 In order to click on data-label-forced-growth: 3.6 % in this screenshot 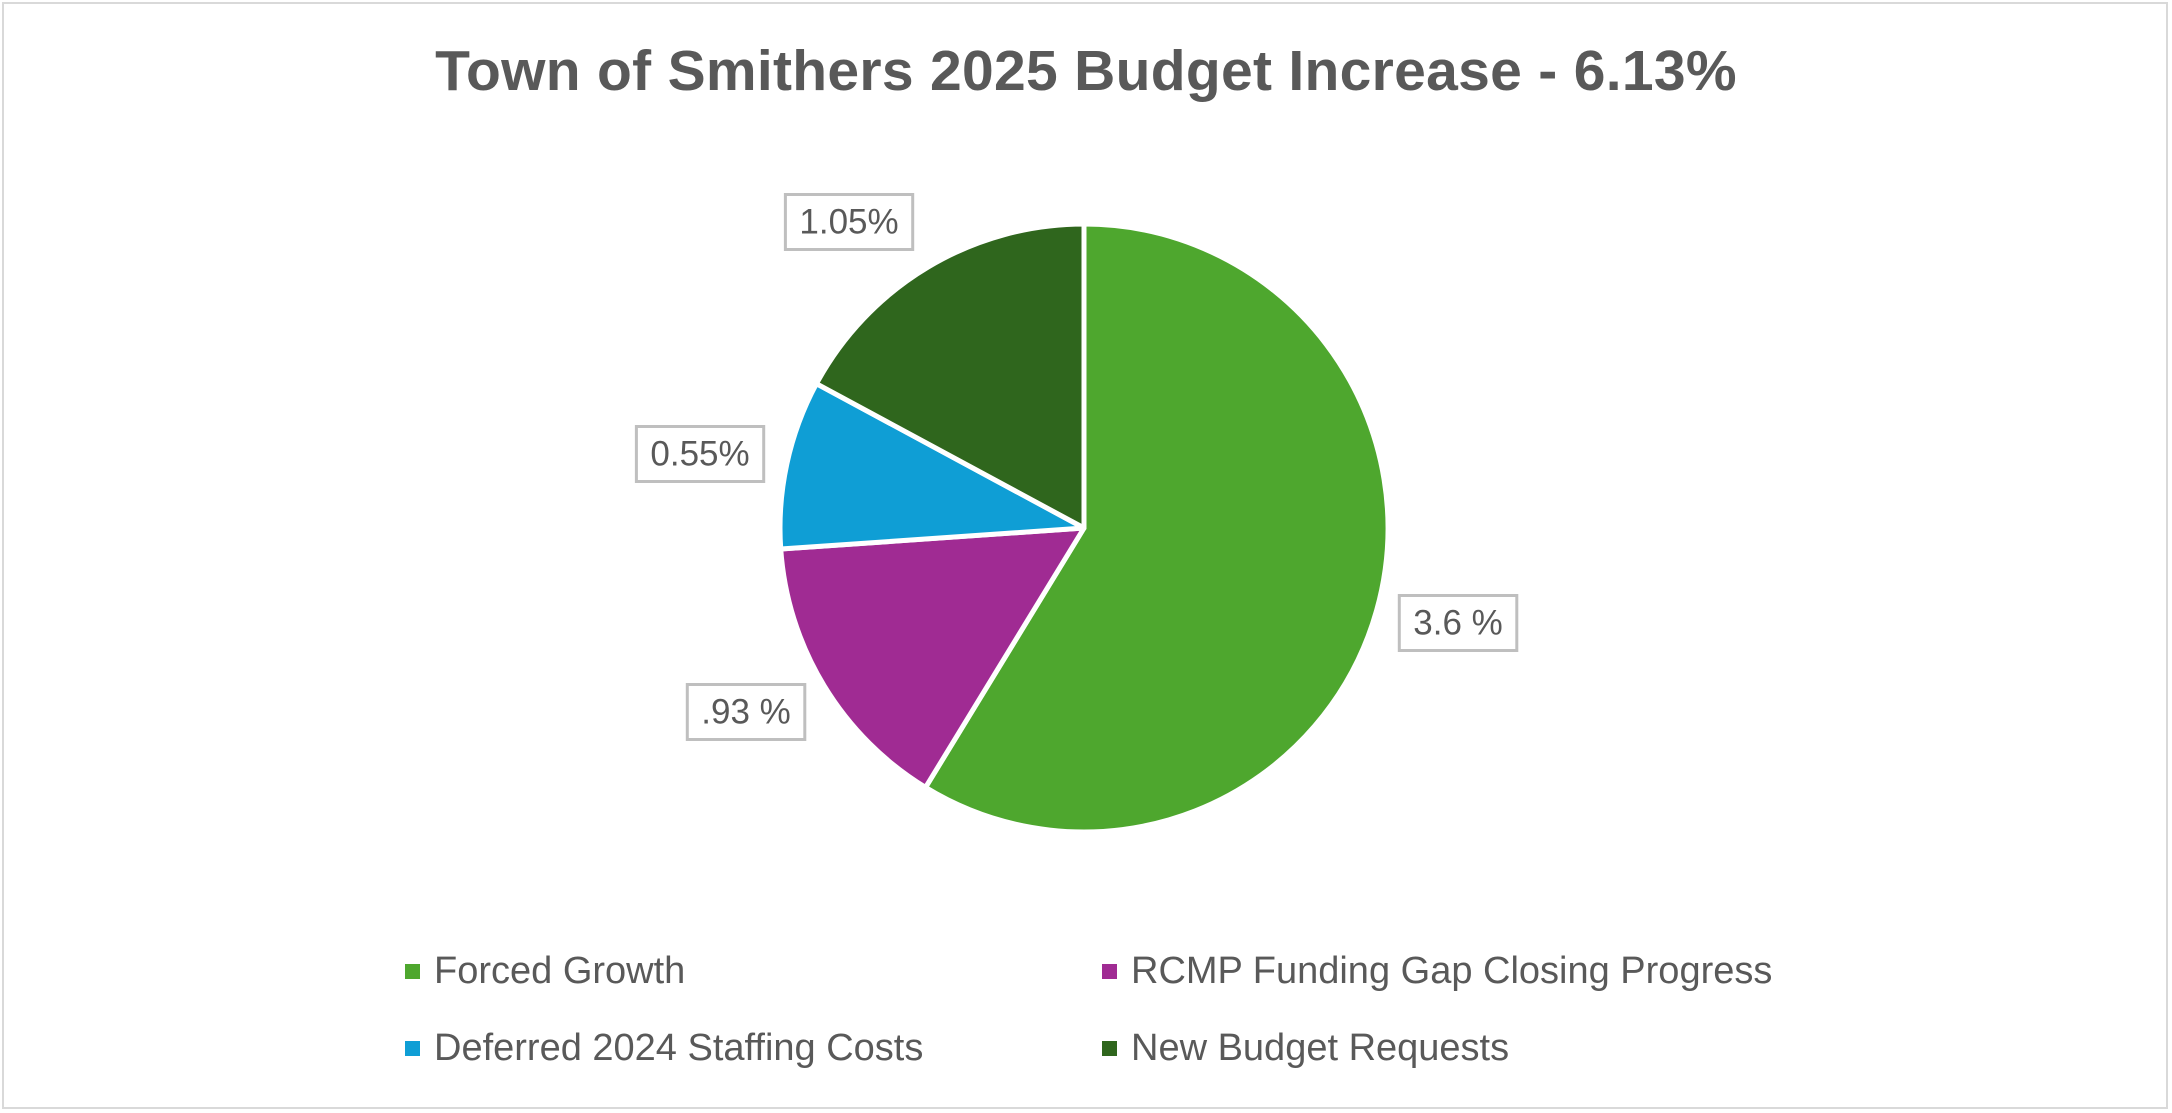, I will do `click(1458, 623)`.